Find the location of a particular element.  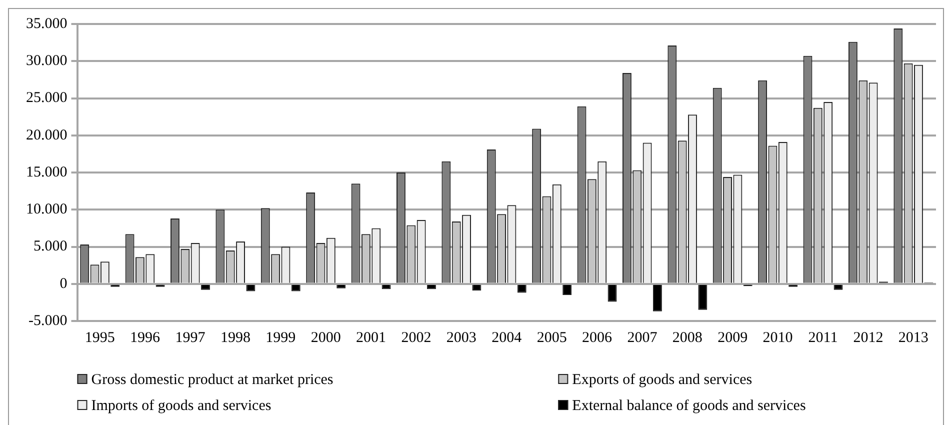

legend-label: Gross domestic product at market prices is located at coordinates (212, 380).